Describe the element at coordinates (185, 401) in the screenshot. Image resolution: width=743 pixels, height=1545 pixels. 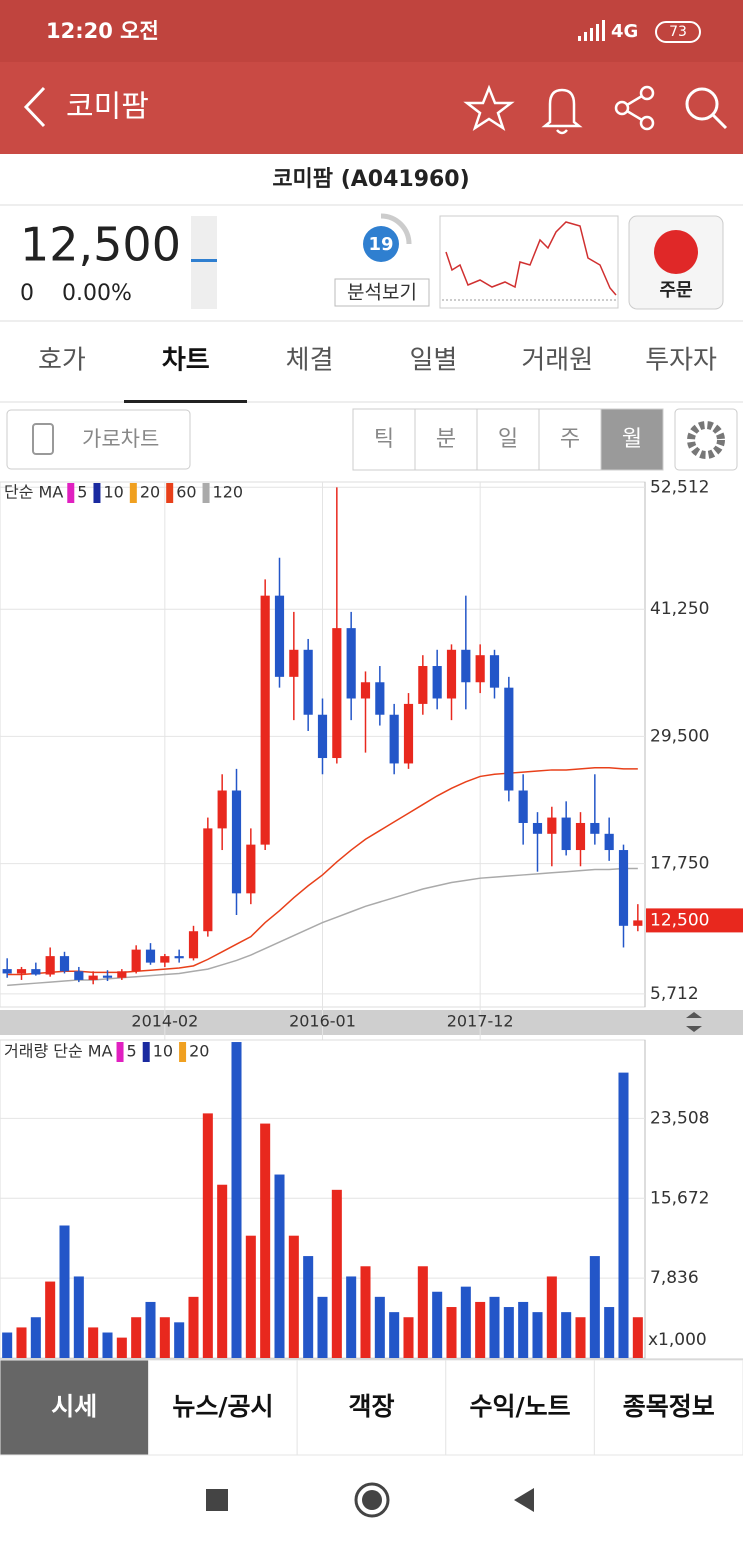
I see `tab-underline` at that location.